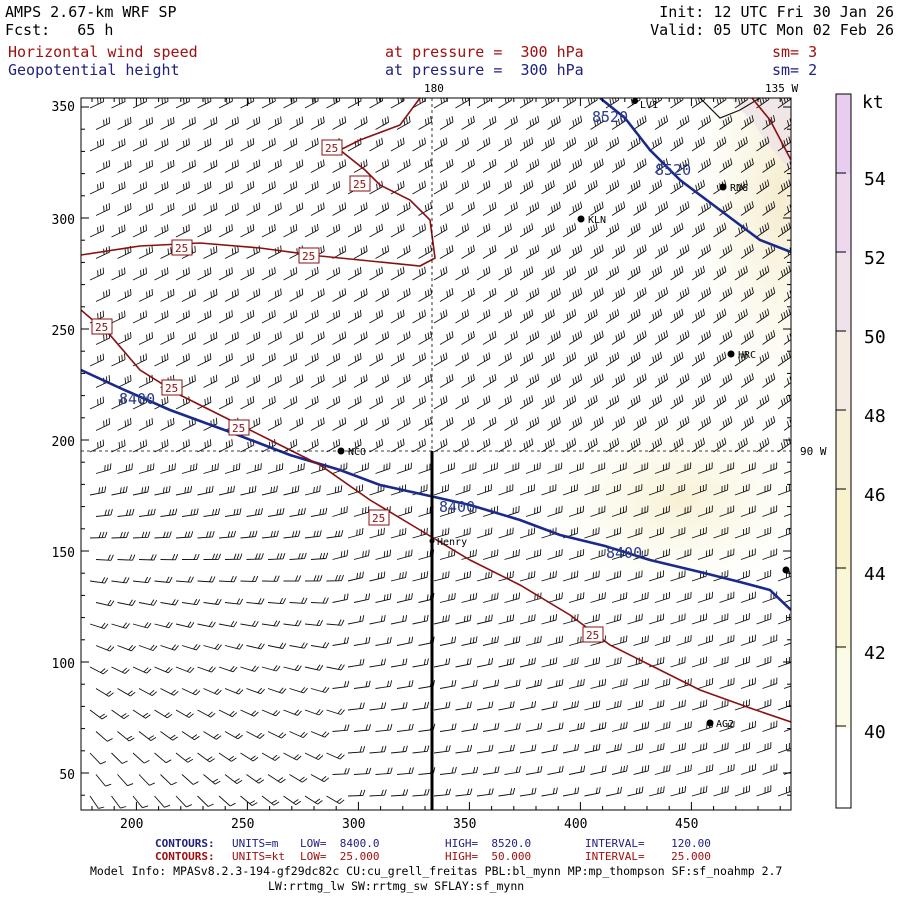  What do you see at coordinates (238, 428) in the screenshot?
I see `speed-label: 25` at bounding box center [238, 428].